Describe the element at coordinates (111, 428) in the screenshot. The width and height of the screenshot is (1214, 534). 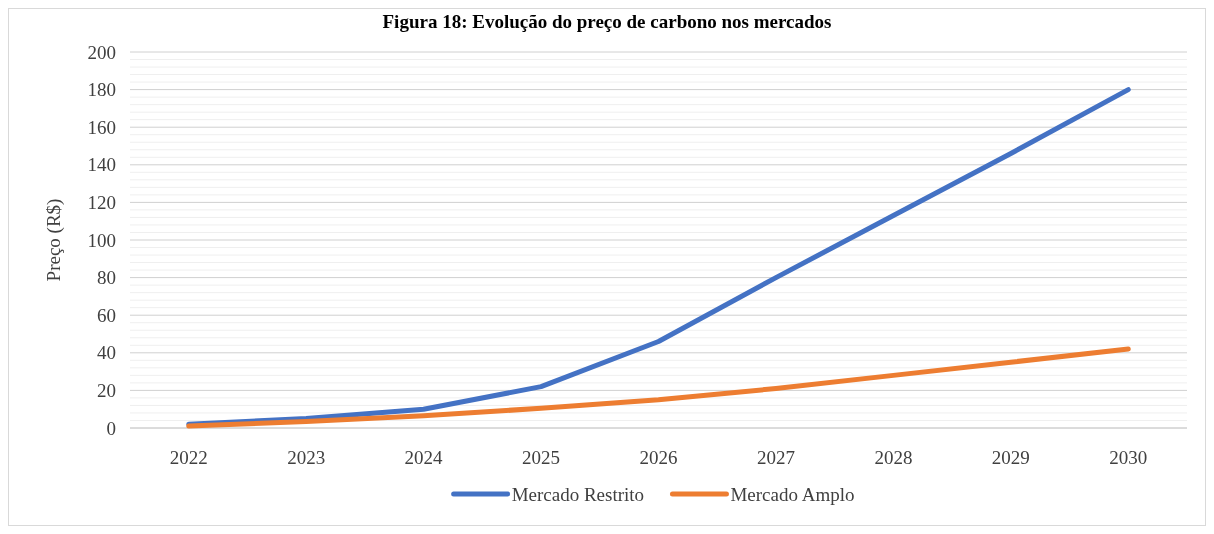
I see `y-tick-label: 0` at that location.